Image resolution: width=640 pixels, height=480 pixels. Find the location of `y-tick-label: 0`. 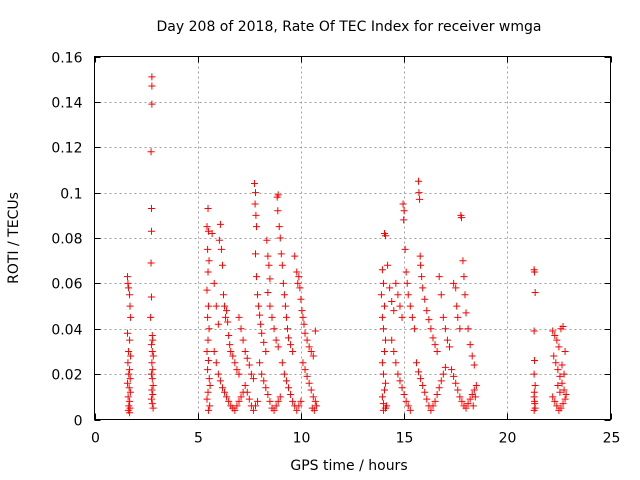

y-tick-label: 0 is located at coordinates (78, 422).